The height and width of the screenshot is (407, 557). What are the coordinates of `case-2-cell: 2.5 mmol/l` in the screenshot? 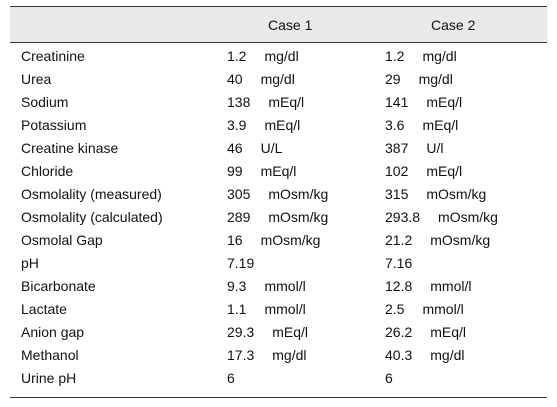 It's located at (424, 309).